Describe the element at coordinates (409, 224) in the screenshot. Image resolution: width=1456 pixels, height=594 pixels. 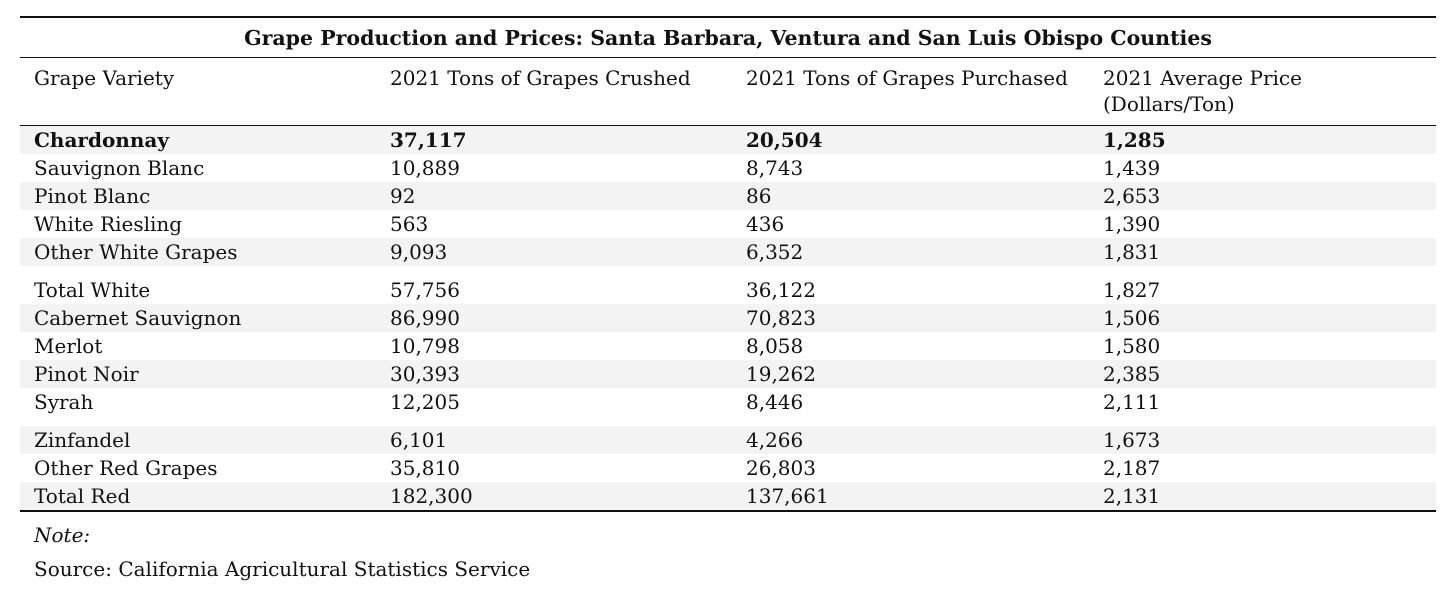
I see `cell-crushed: 563` at that location.